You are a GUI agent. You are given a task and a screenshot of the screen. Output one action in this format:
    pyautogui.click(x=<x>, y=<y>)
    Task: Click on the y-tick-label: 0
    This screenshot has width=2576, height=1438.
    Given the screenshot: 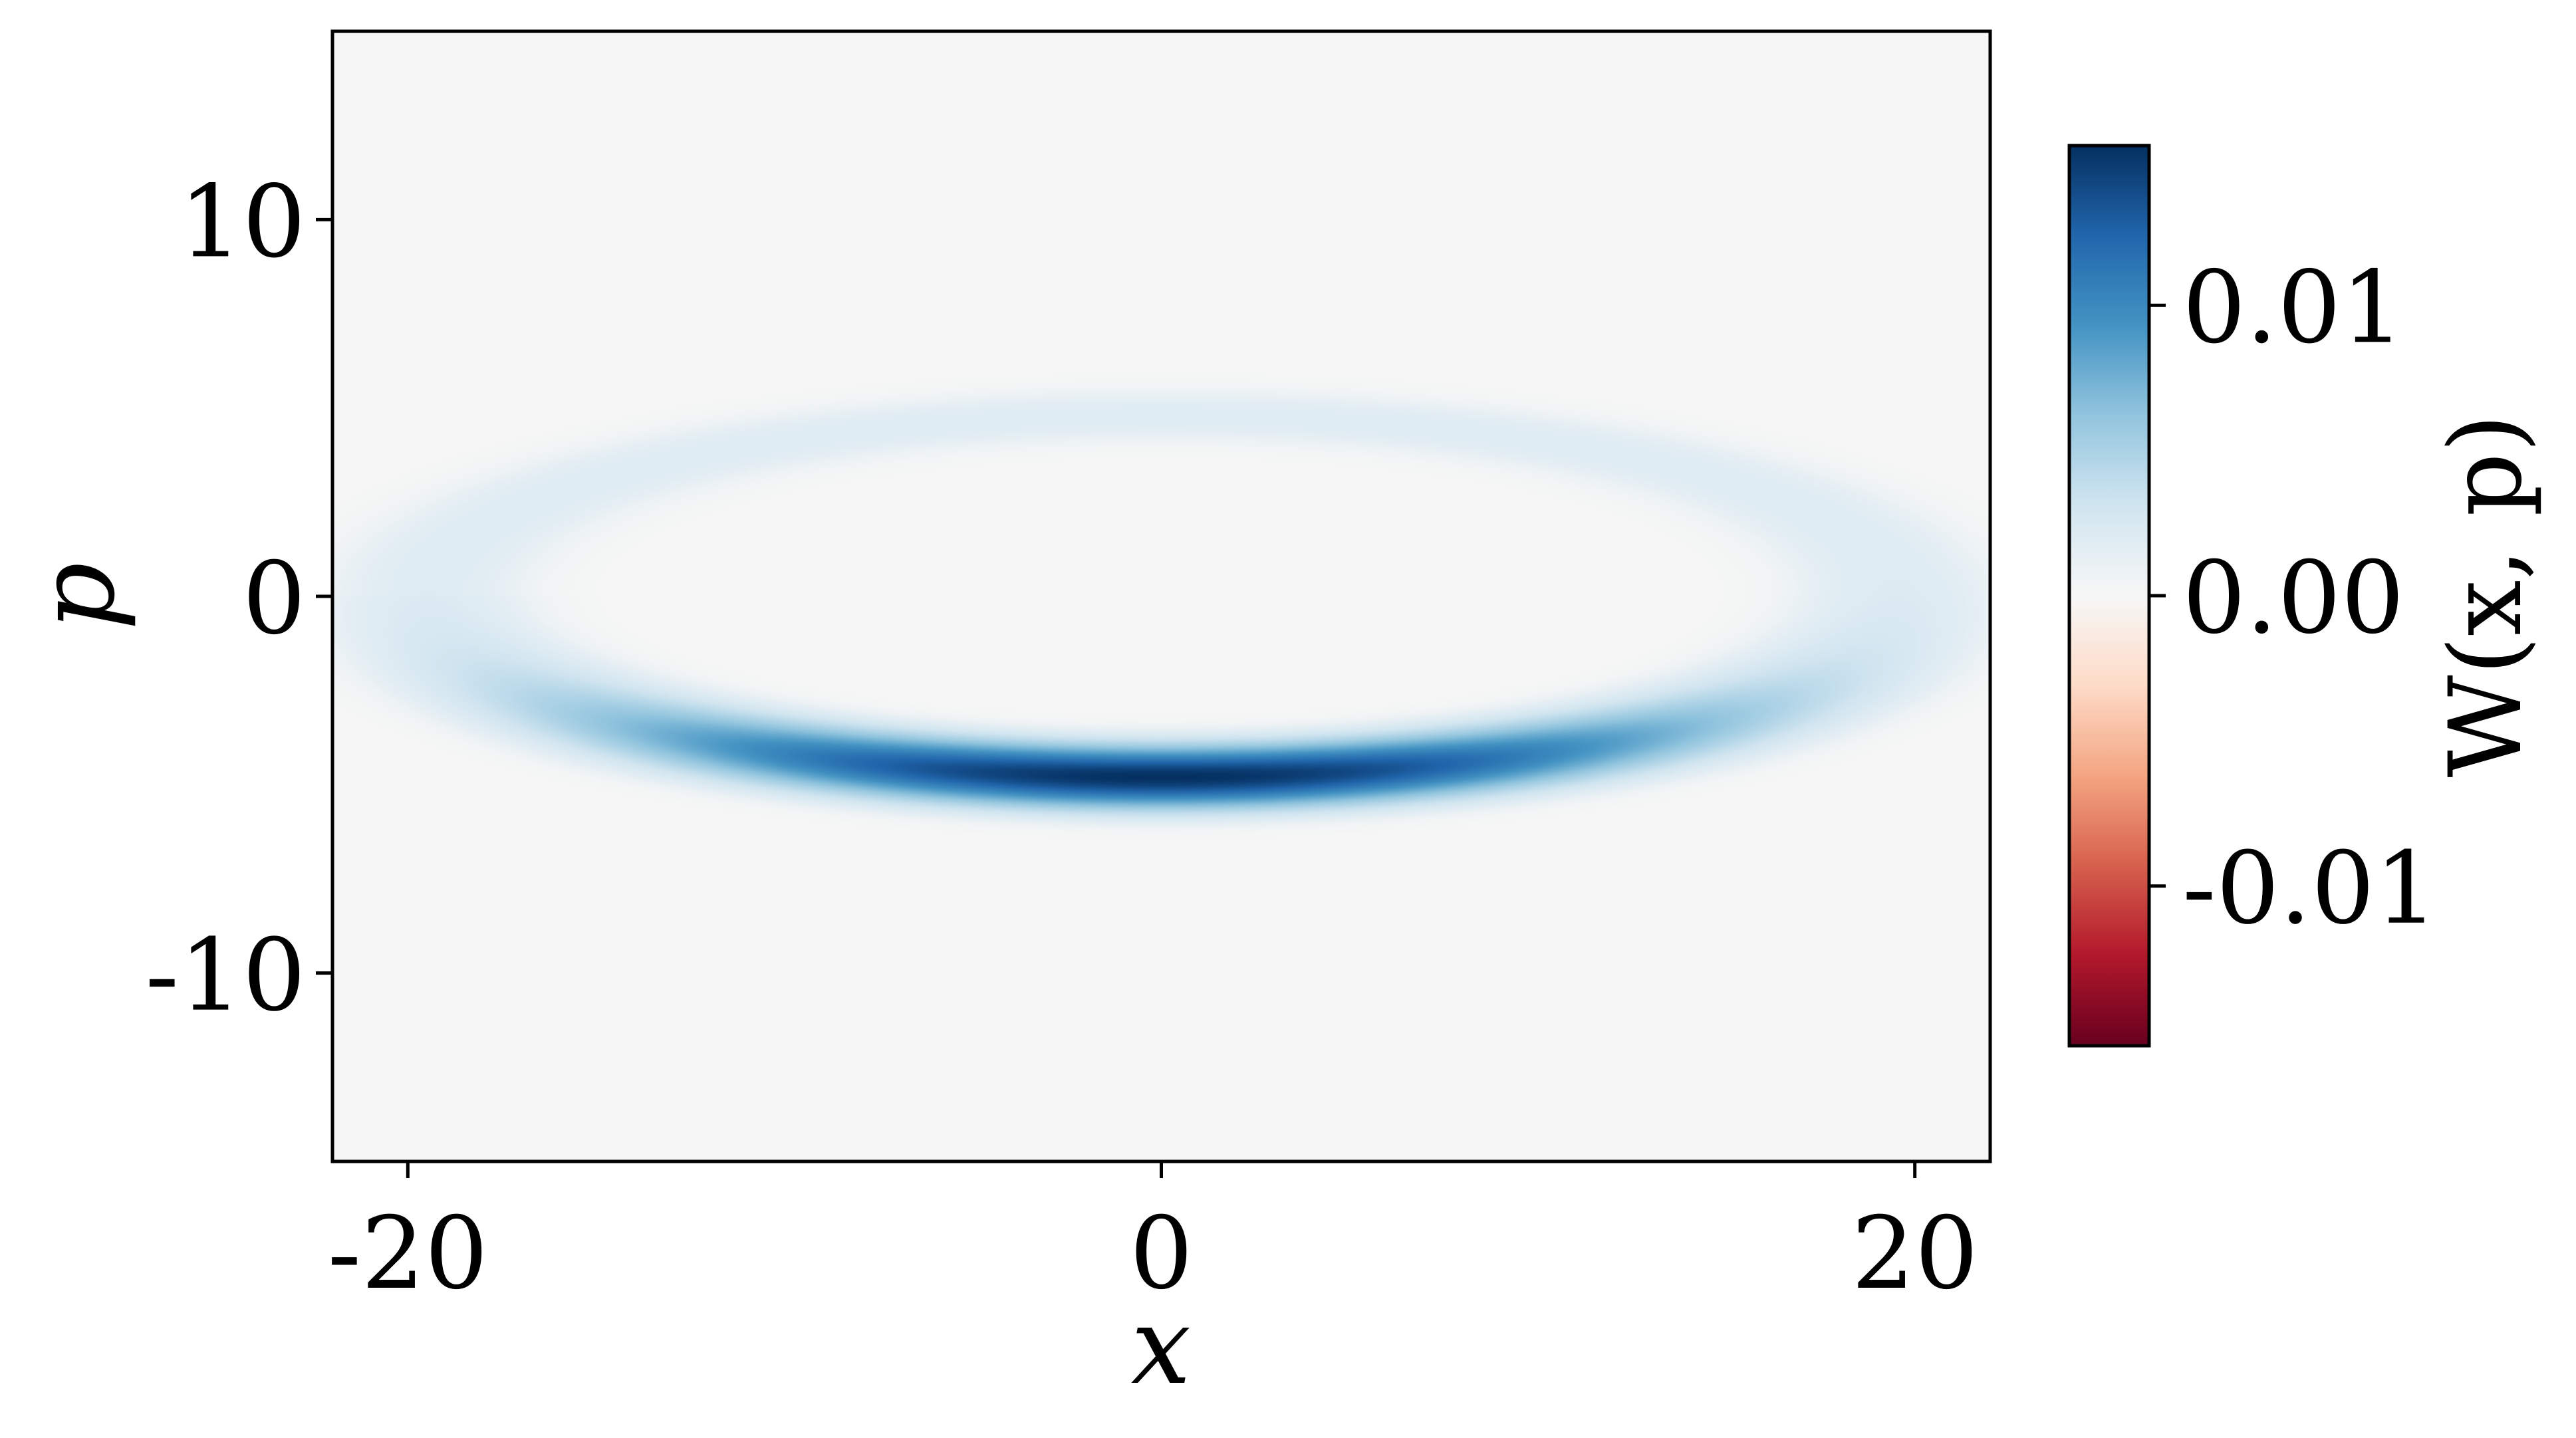 What is the action you would take?
    pyautogui.click(x=274, y=599)
    